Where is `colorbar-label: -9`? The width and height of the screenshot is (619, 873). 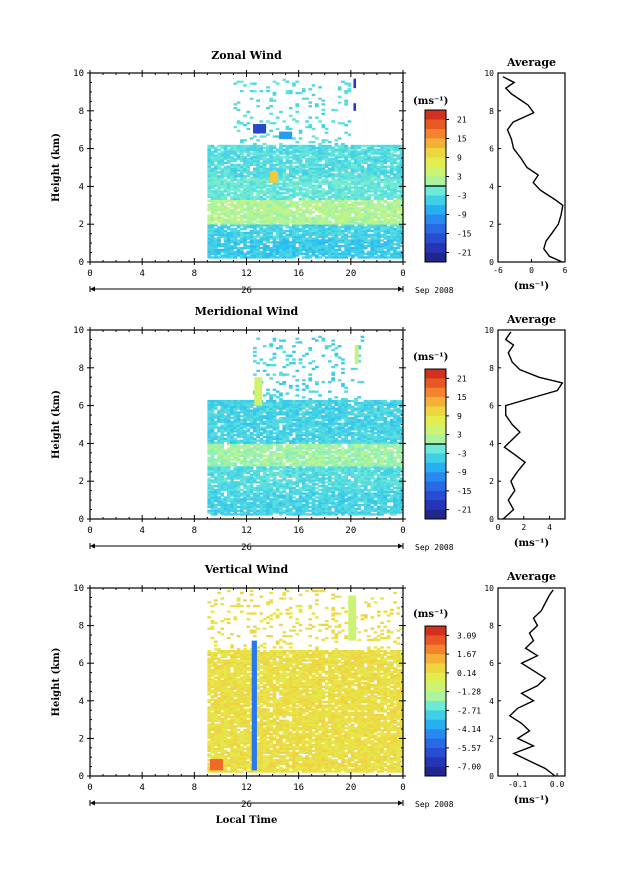 colorbar-label: -9 is located at coordinates (462, 215).